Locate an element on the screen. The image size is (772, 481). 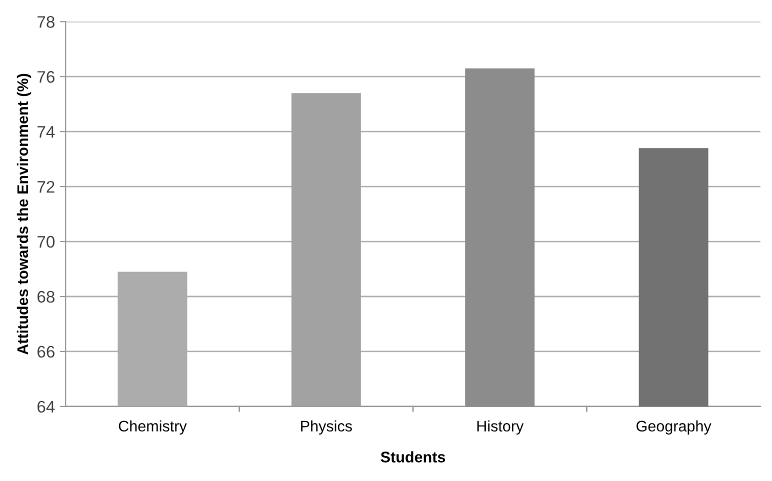
x-axis-title: Students is located at coordinates (413, 456).